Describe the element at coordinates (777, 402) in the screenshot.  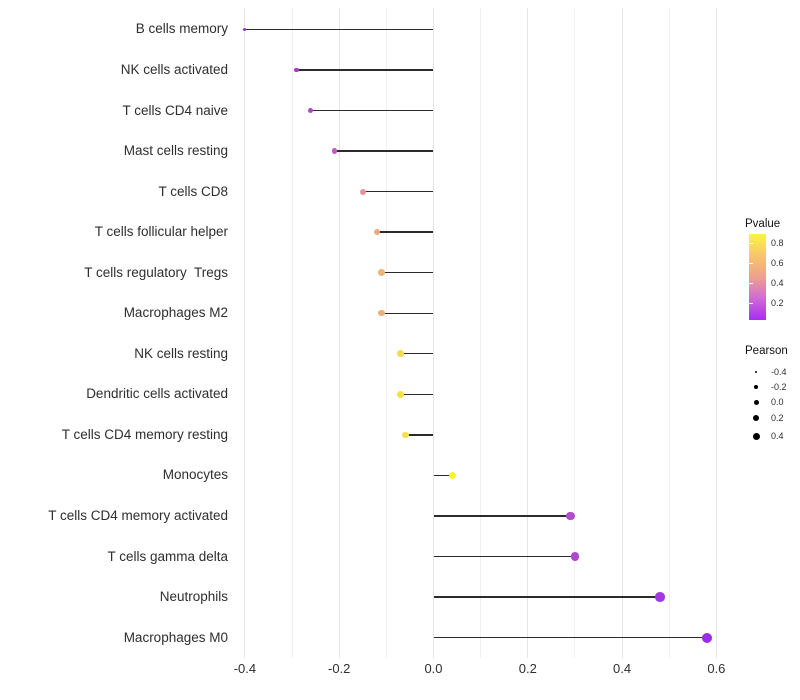
I see `pearson-legend-label: 0.0` at that location.